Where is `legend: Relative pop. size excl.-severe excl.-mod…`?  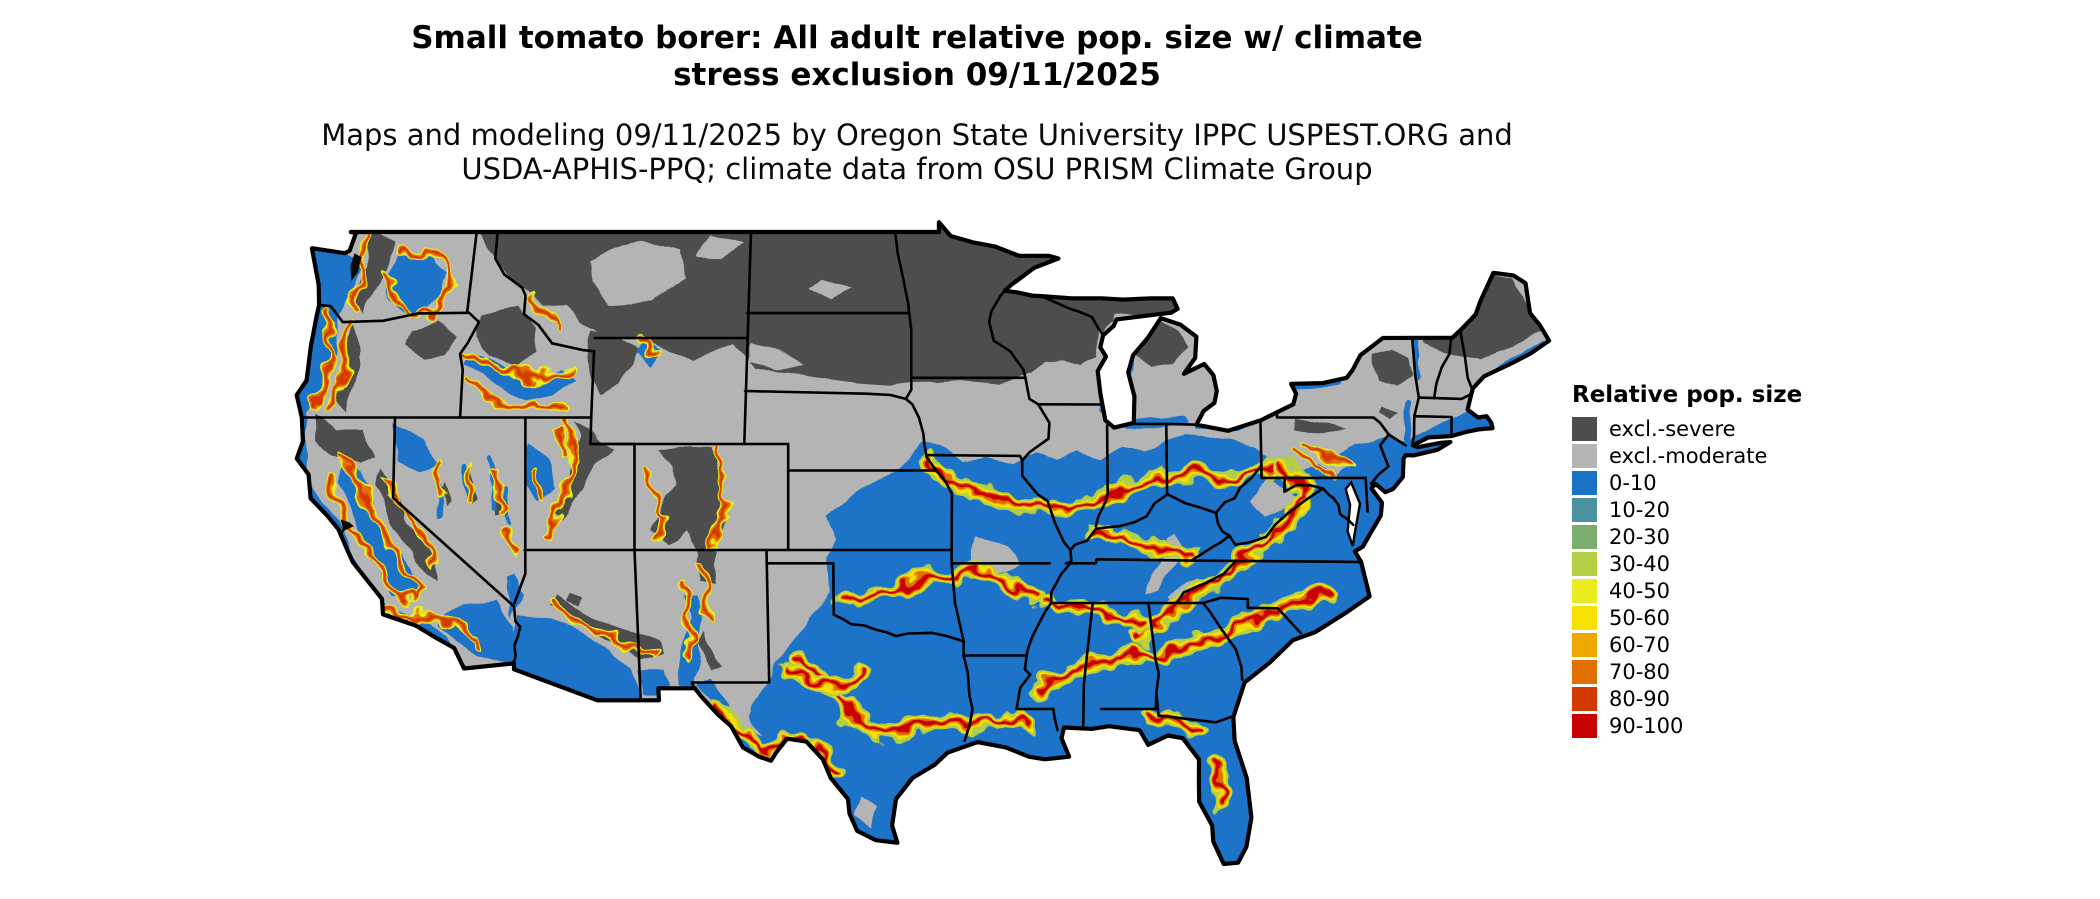
legend: Relative pop. size excl.-severe excl.-mod… is located at coordinates (1687, 561).